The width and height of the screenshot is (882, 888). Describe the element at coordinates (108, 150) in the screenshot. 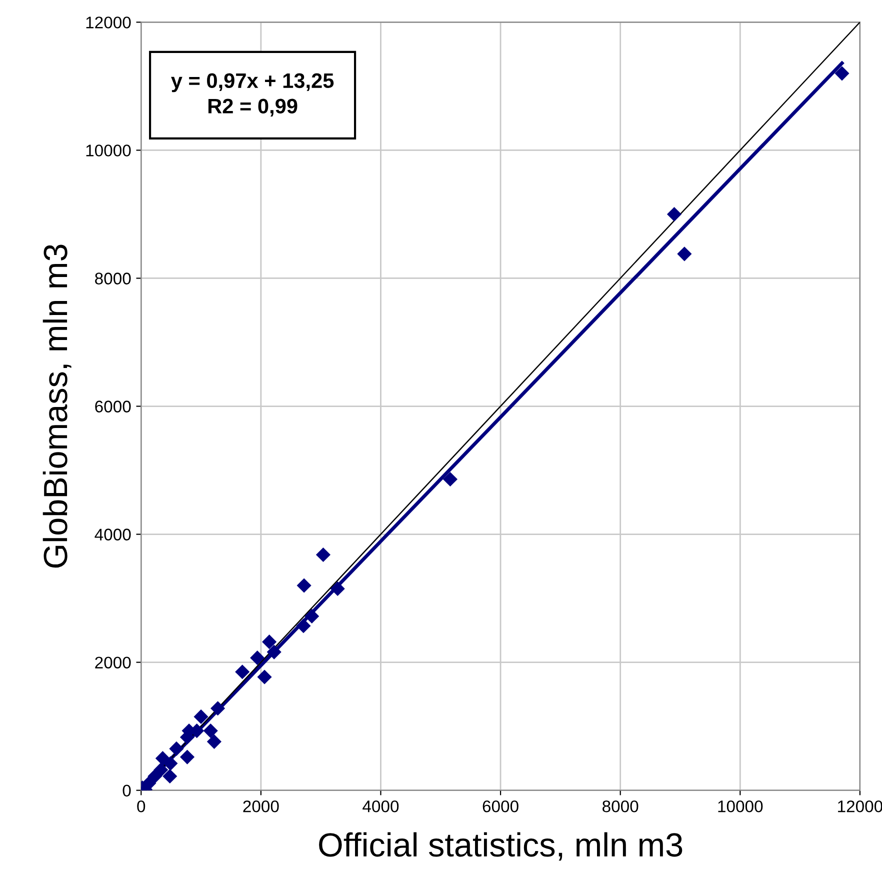

I see `y-tick-label: 10000` at that location.